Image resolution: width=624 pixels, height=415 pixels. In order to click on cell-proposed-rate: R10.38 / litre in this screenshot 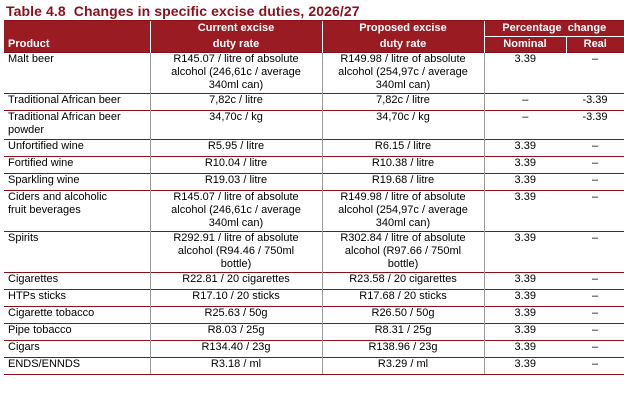, I will do `click(402, 165)`.